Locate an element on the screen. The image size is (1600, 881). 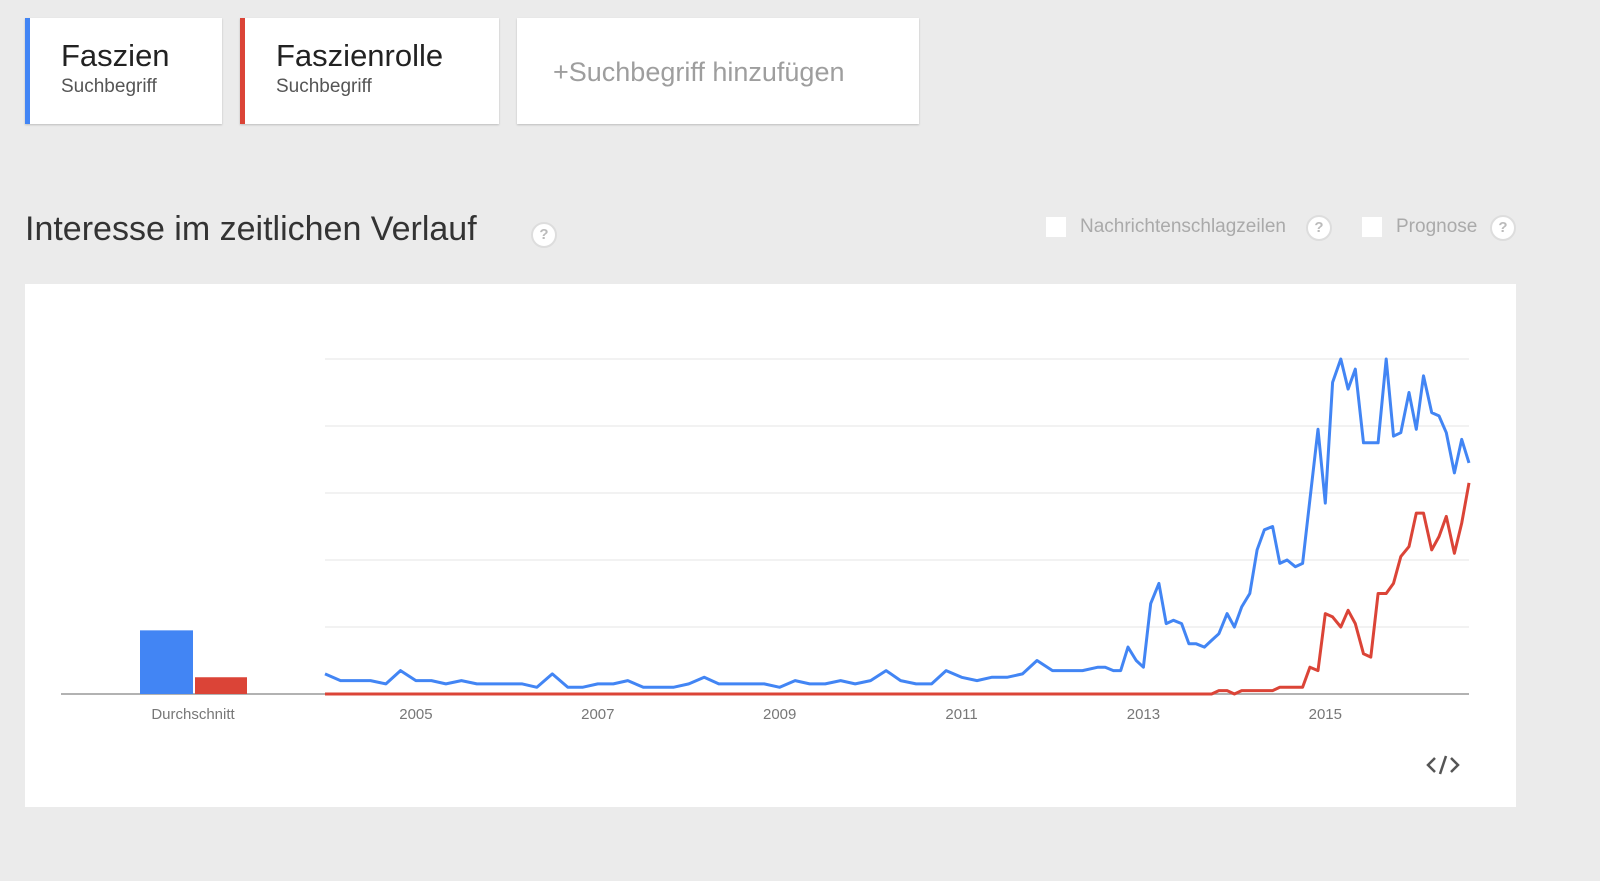
option: Prognose is located at coordinates (1419, 227).